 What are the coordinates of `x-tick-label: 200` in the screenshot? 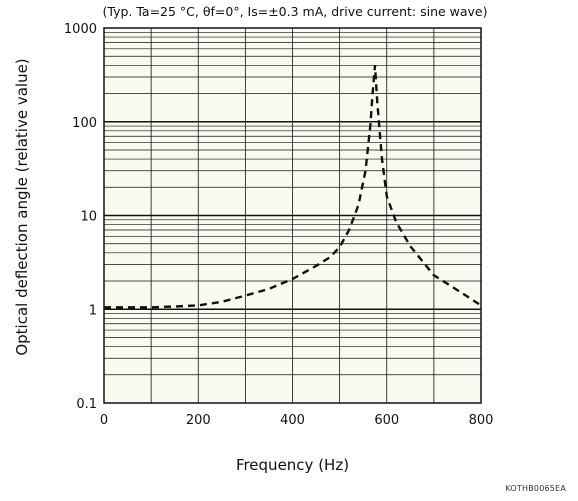 It's located at (198, 420).